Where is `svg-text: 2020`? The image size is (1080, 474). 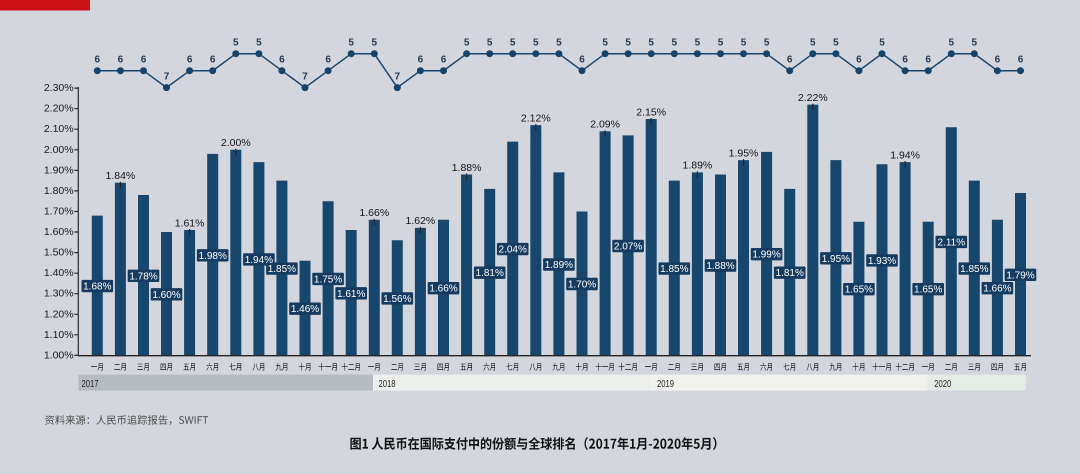
svg-text: 2020 is located at coordinates (942, 384).